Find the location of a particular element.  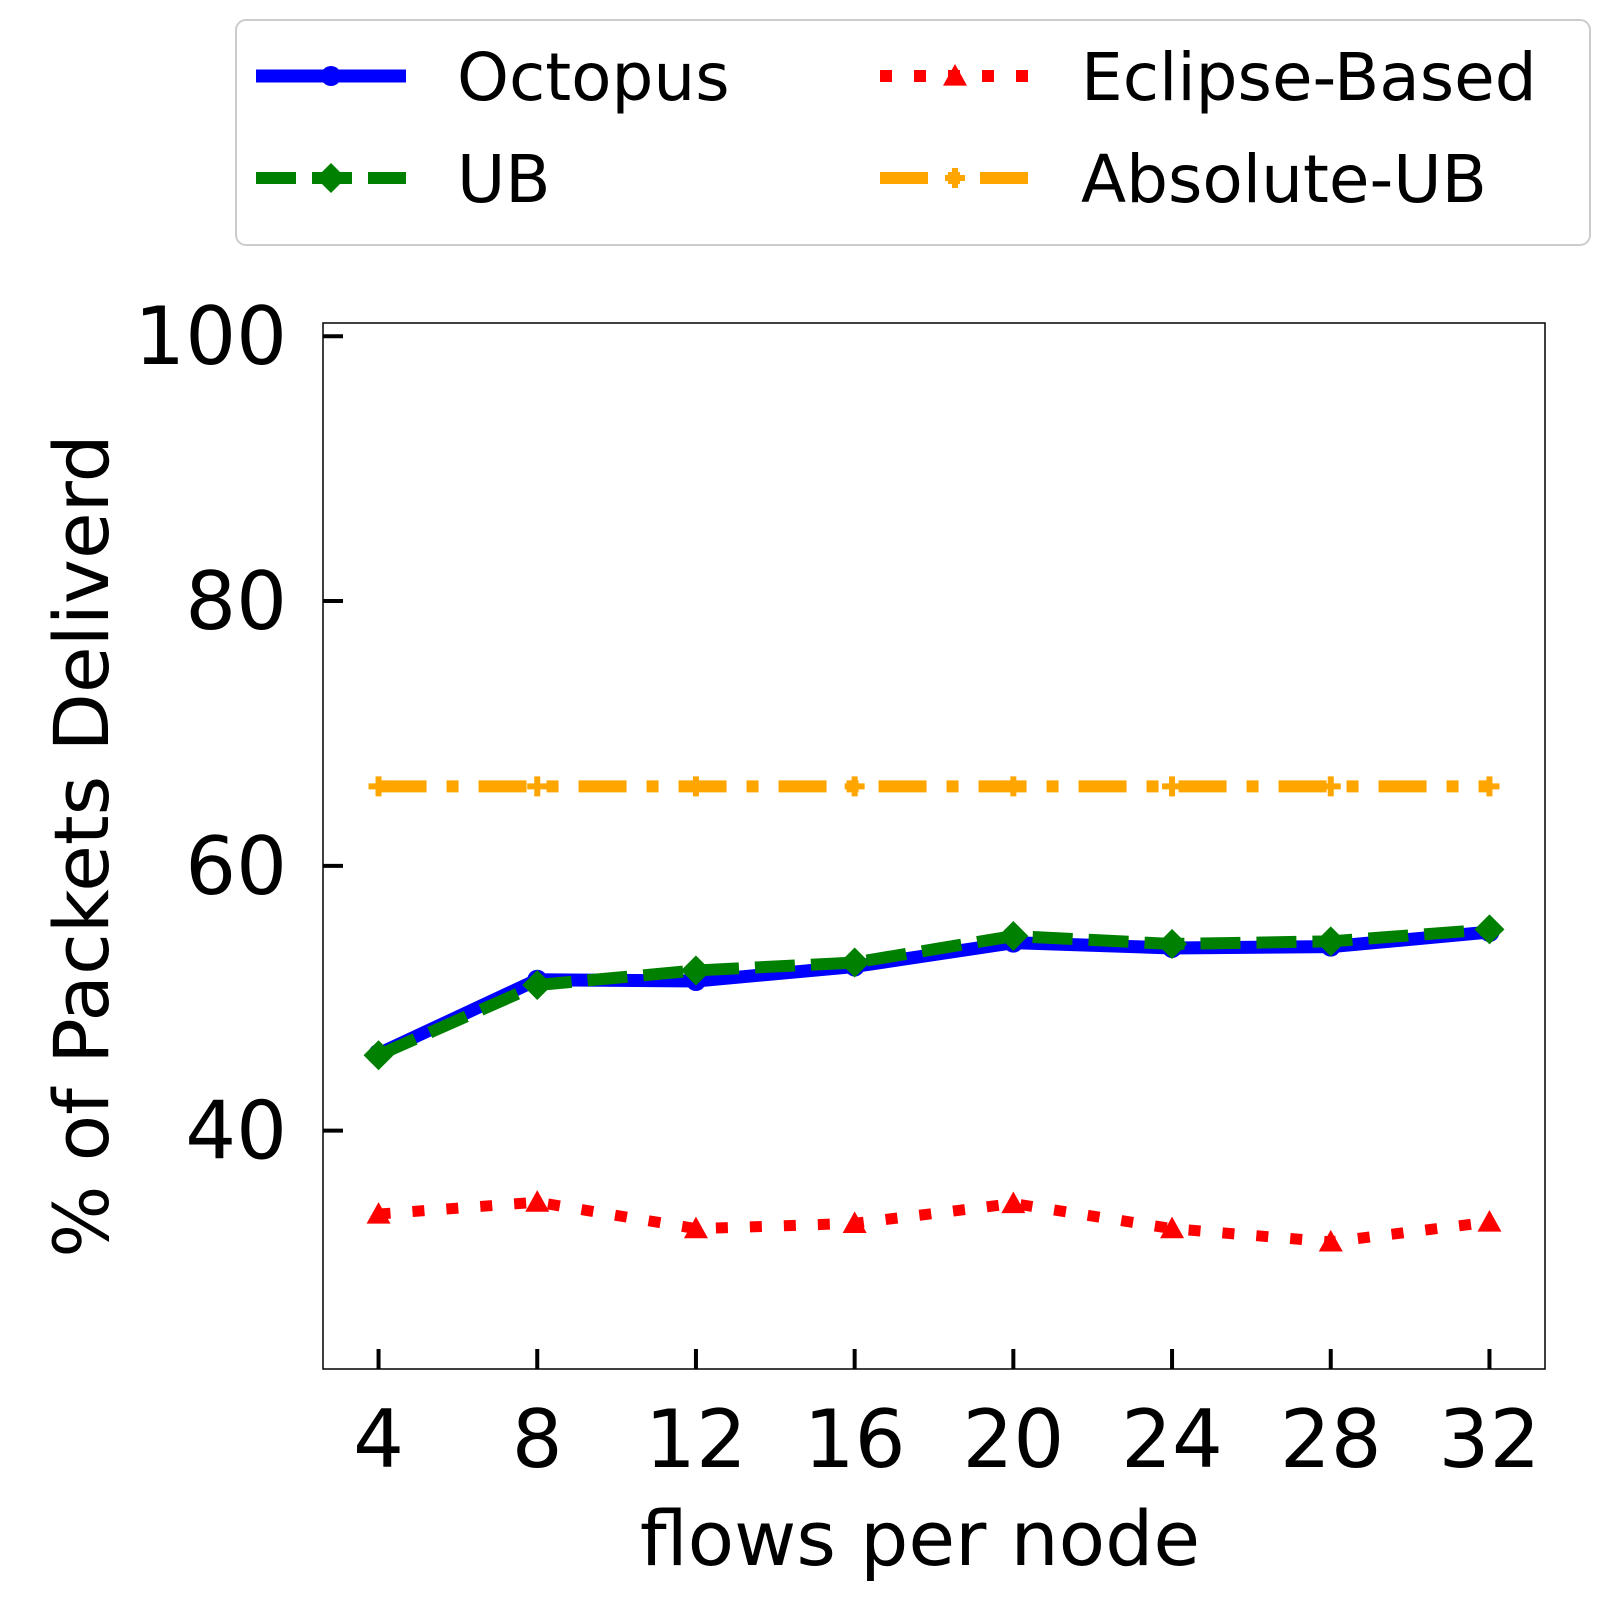

y-axis-title: % of Packets Deliverd is located at coordinates (81, 846).